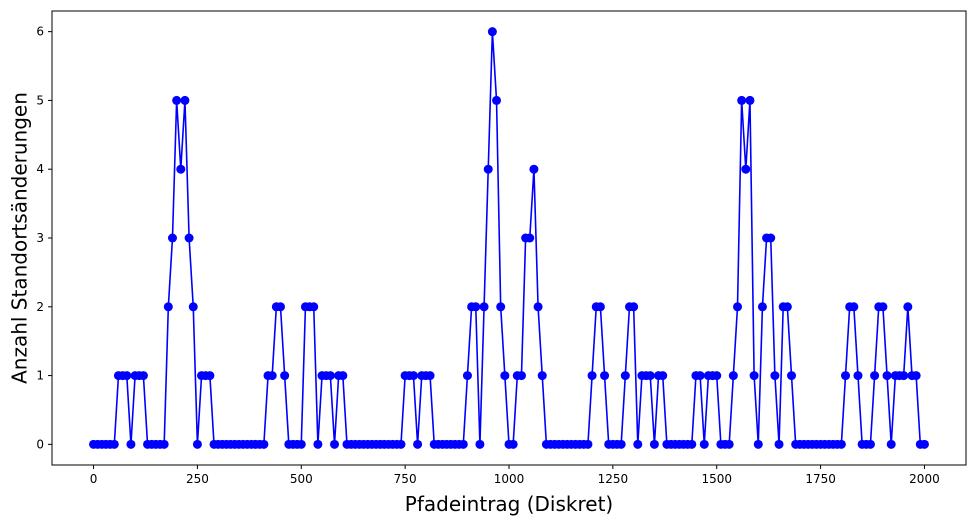 The width and height of the screenshot is (974, 526). I want to click on x-tick-label: 0, so click(94, 479).